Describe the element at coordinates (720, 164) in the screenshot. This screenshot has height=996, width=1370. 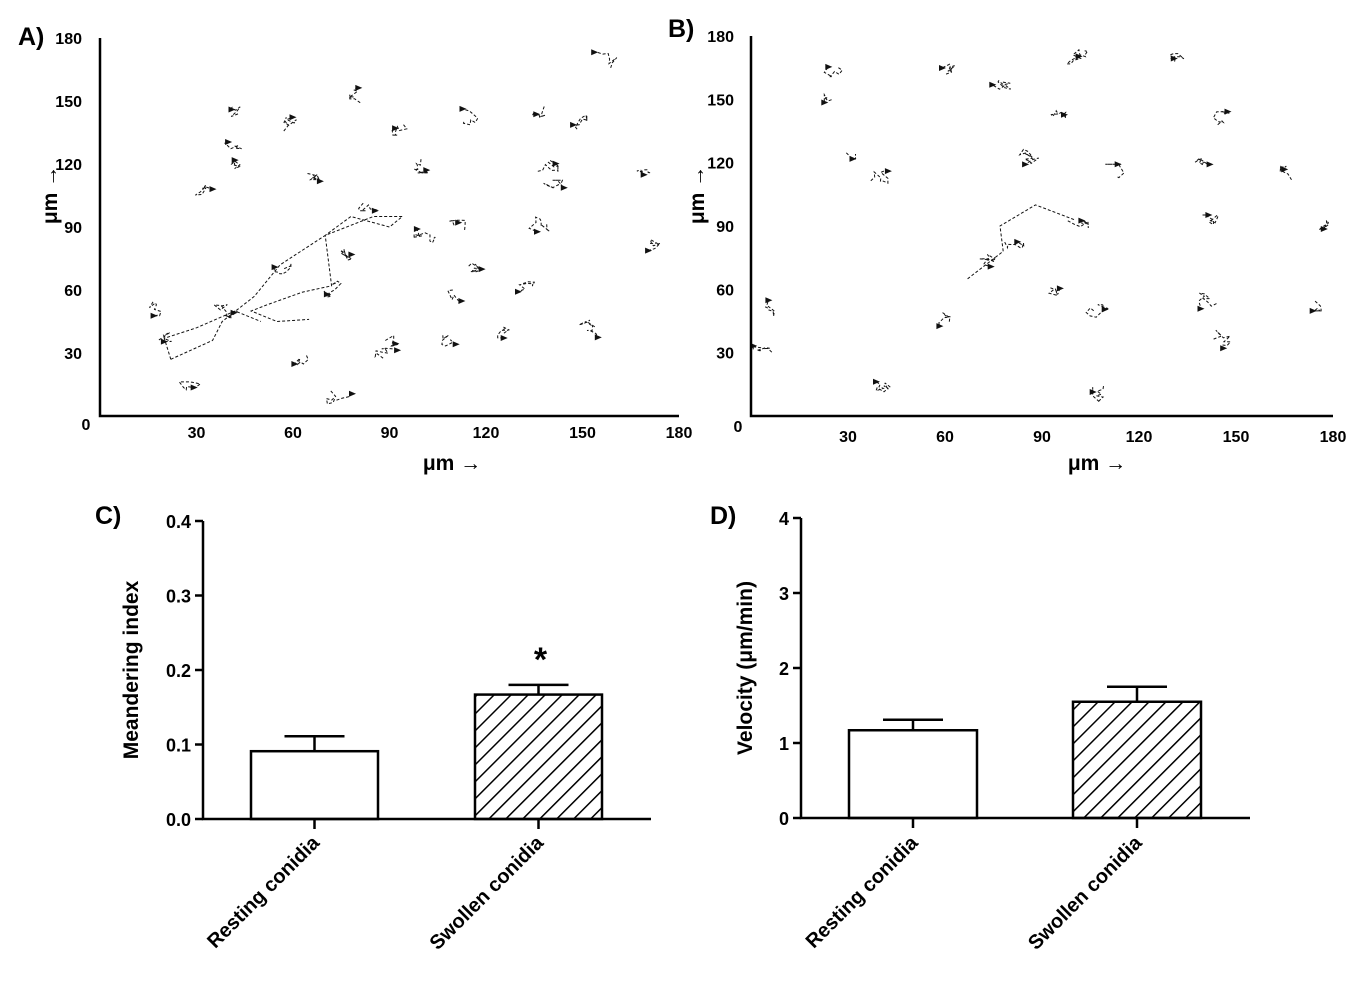
I see `y-tick-label: 120` at that location.